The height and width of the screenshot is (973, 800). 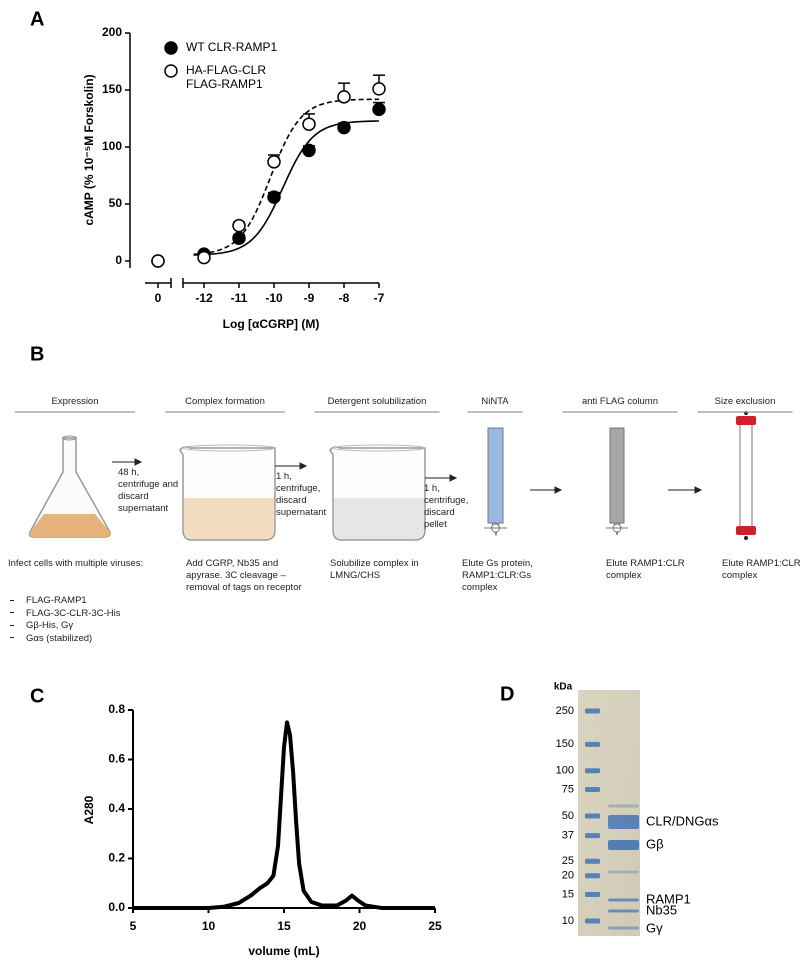 I want to click on marker-label: 10, so click(x=568, y=921).